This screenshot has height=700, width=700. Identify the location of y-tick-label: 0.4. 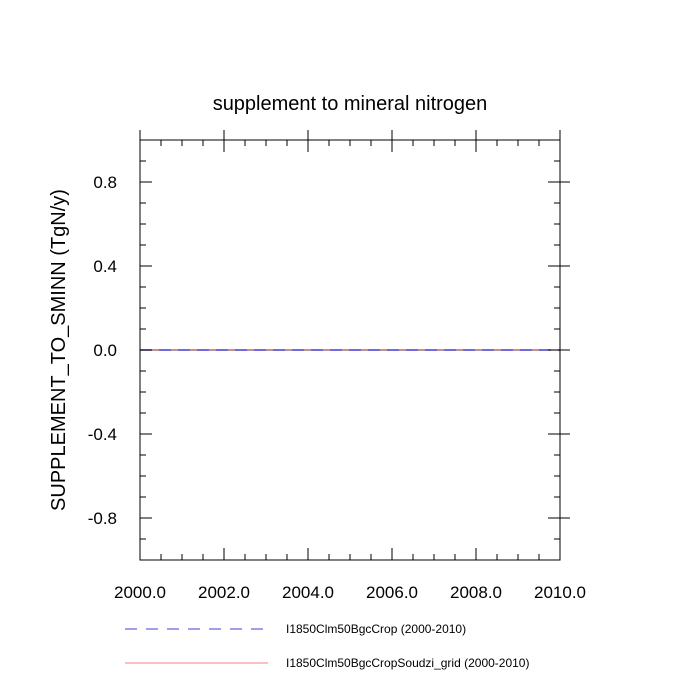
(105, 266).